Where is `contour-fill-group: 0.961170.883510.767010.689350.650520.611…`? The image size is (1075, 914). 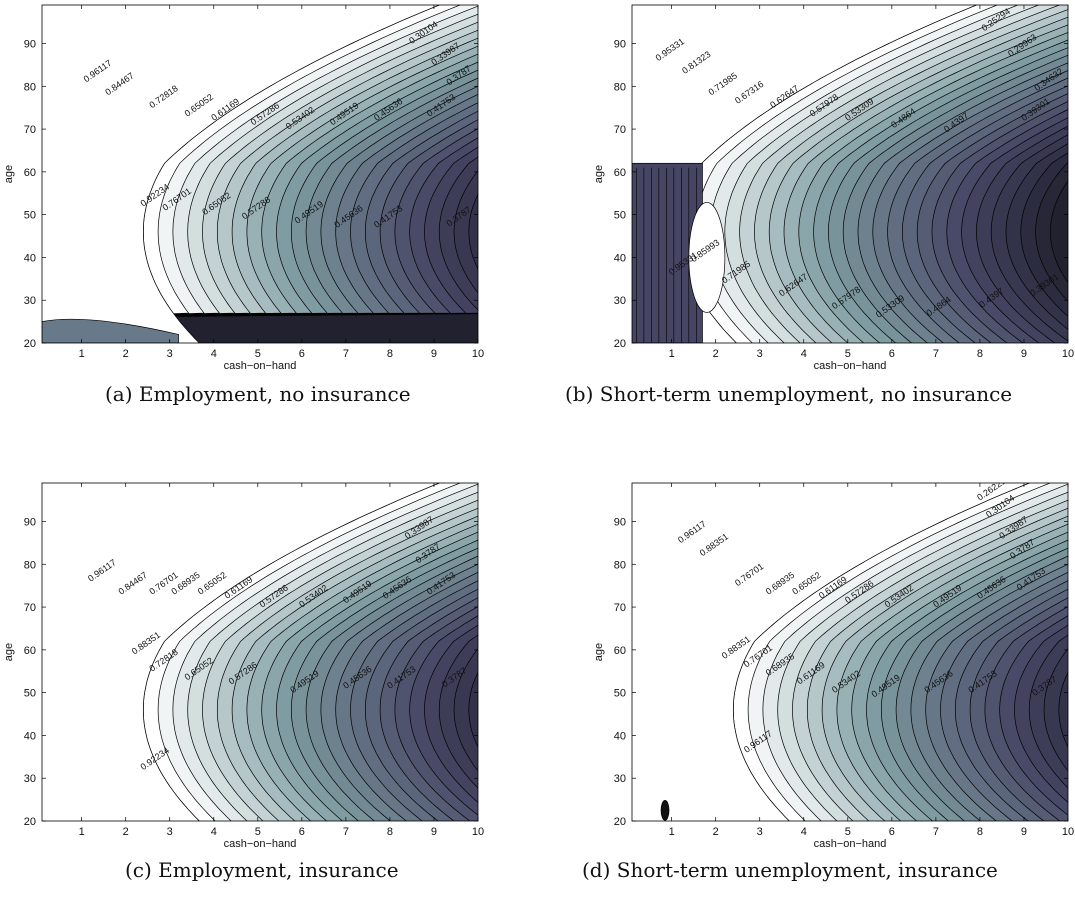
contour-fill-group: 0.961170.883510.767010.689350.650520.611… is located at coordinates (850, 652).